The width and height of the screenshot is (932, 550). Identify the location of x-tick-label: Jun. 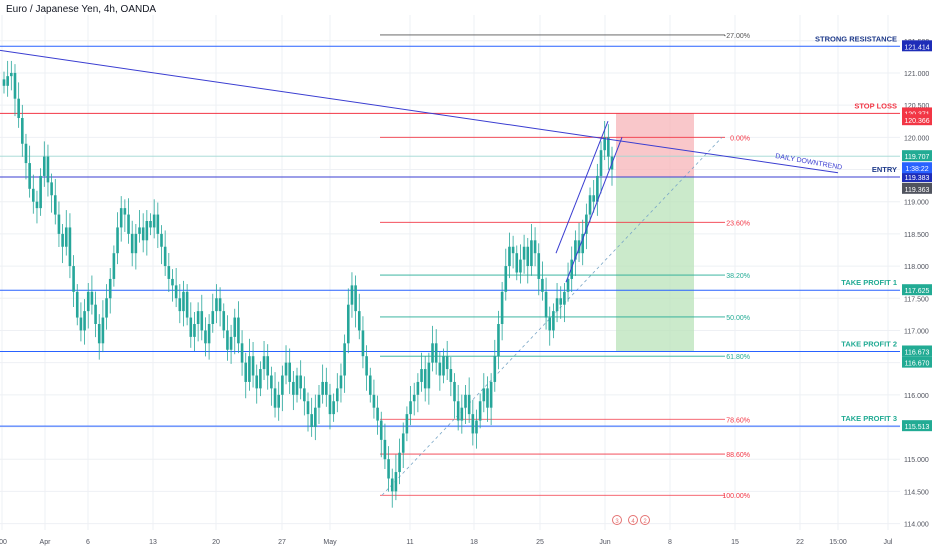
(604, 542).